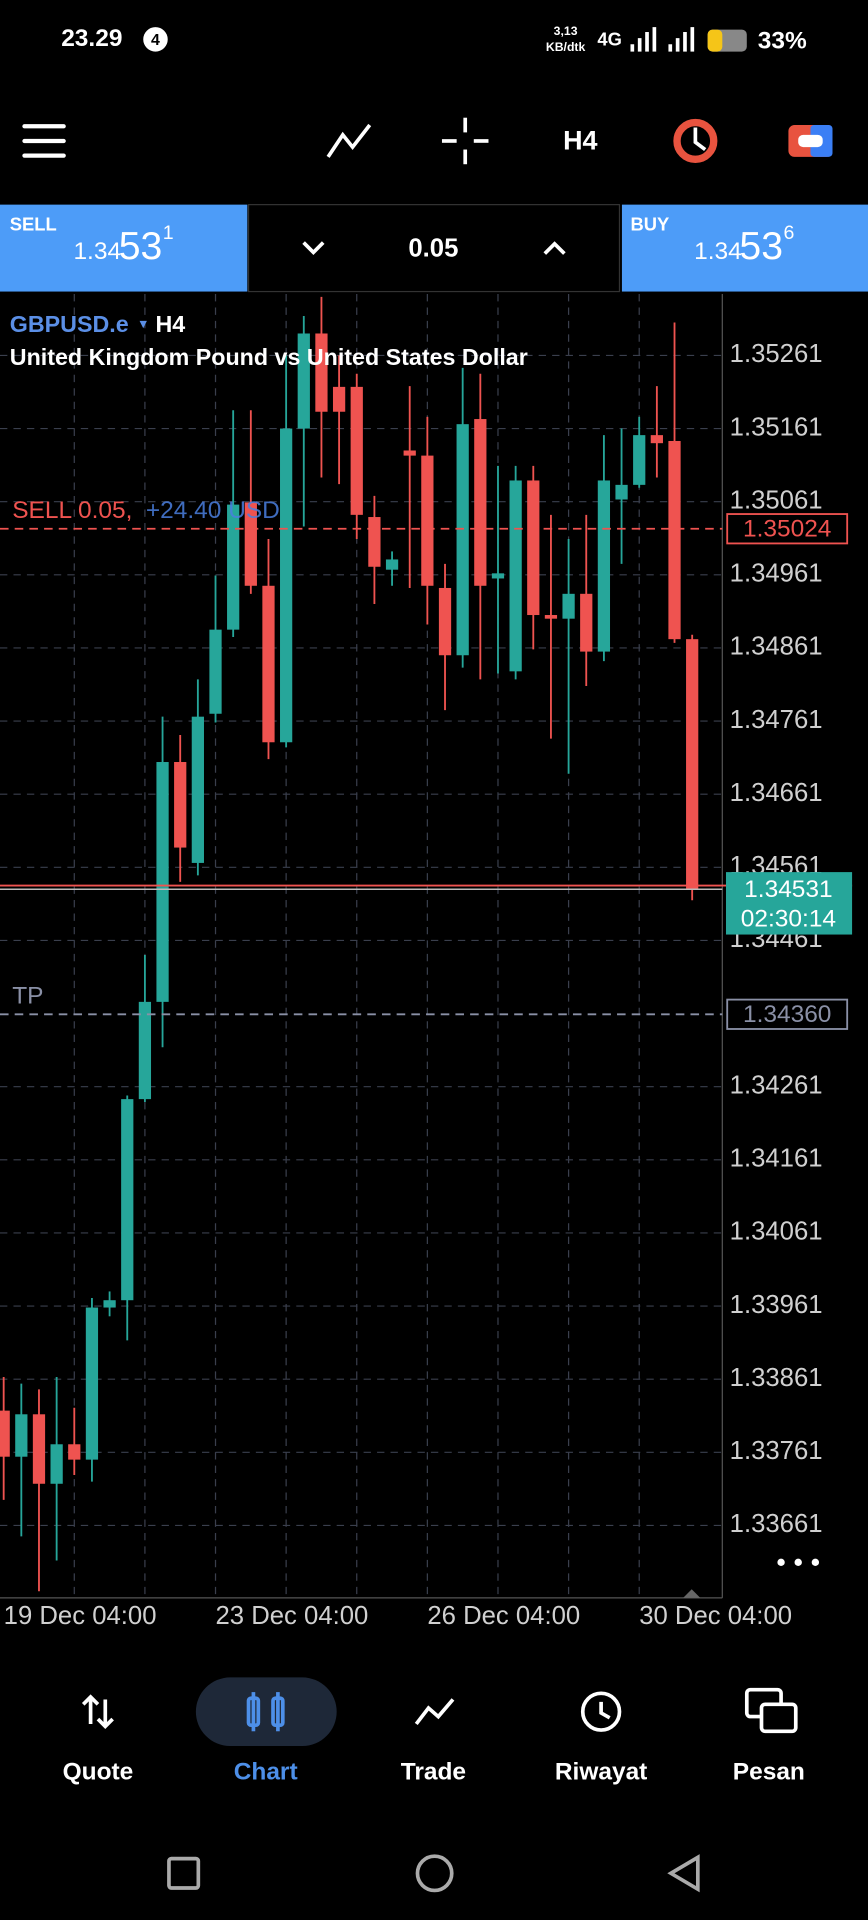 This screenshot has width=868, height=1920. What do you see at coordinates (715, 1616) in the screenshot?
I see `x-tick-label: 30 Dec 04:00` at bounding box center [715, 1616].